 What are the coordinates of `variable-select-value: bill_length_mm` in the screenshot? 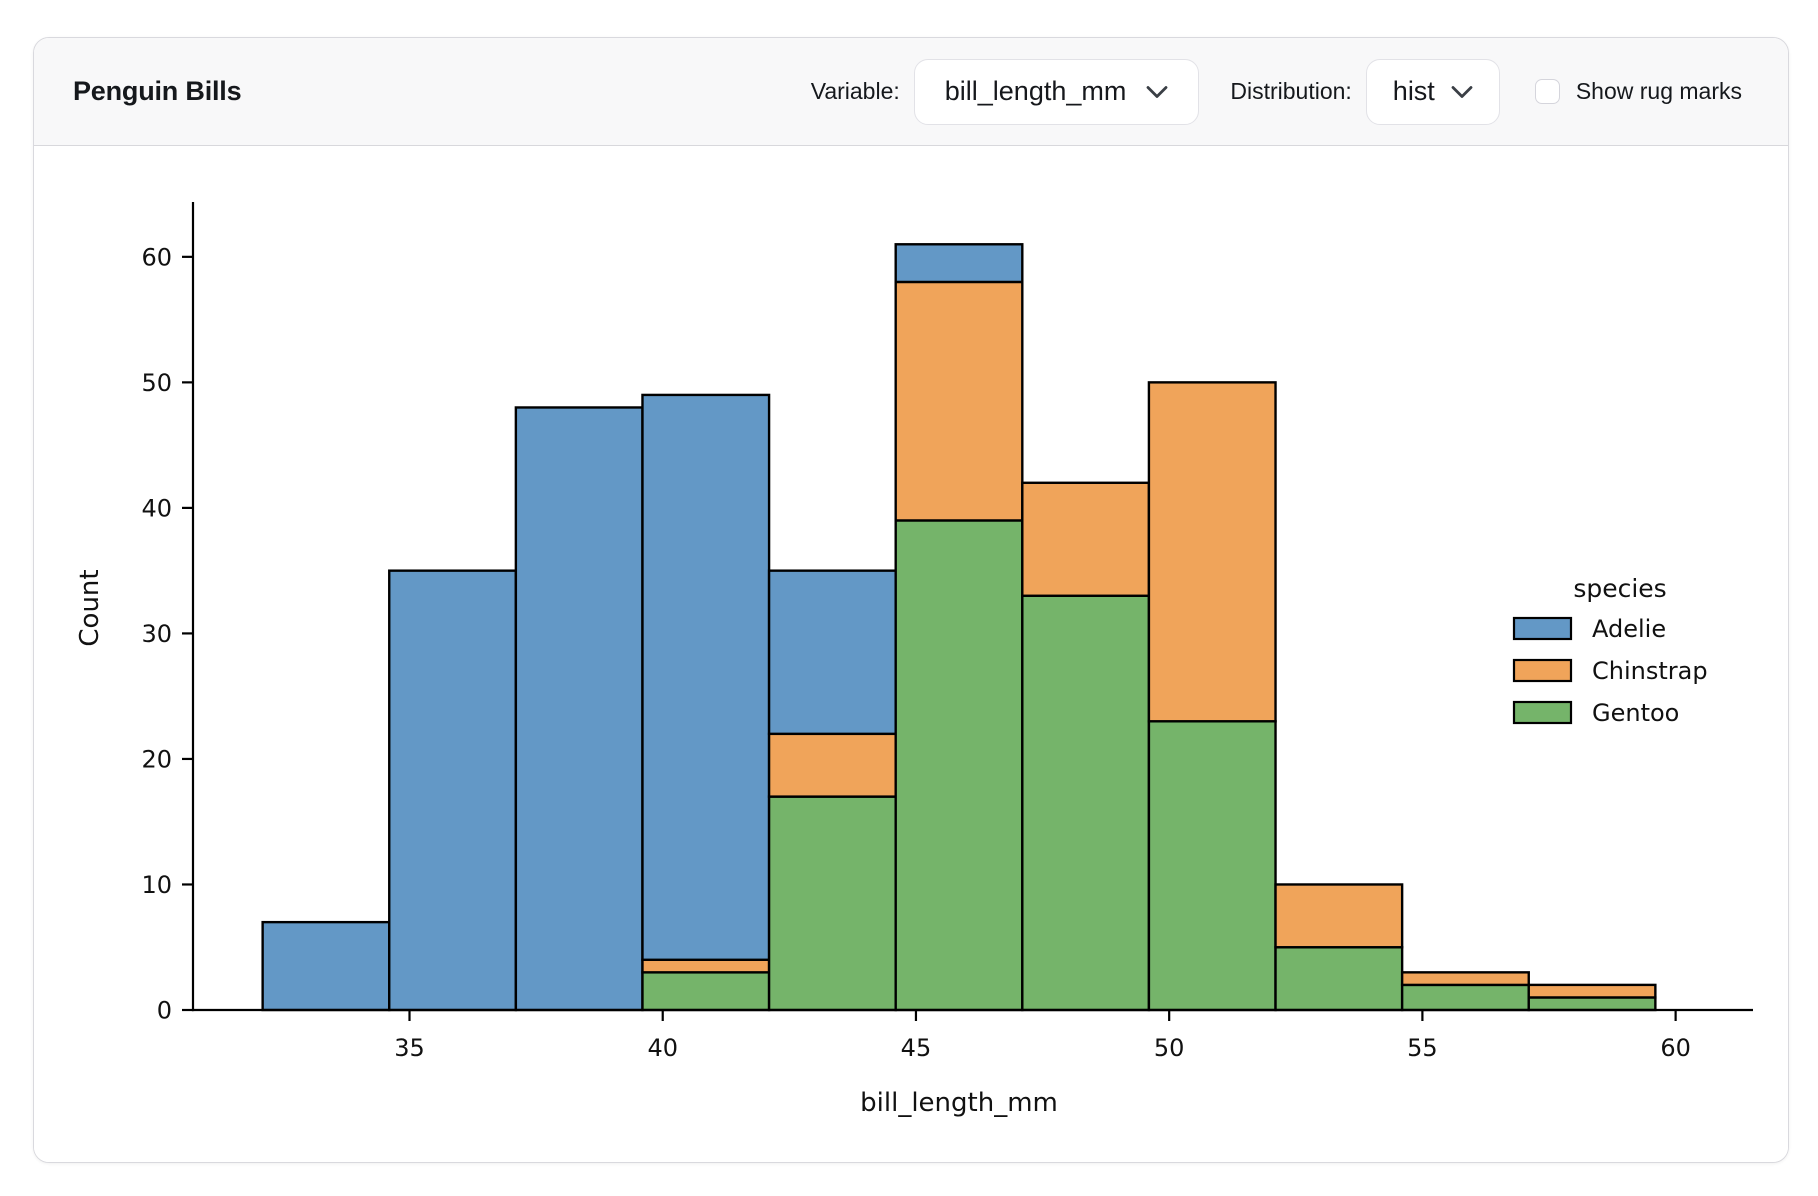 It's located at (1035, 91).